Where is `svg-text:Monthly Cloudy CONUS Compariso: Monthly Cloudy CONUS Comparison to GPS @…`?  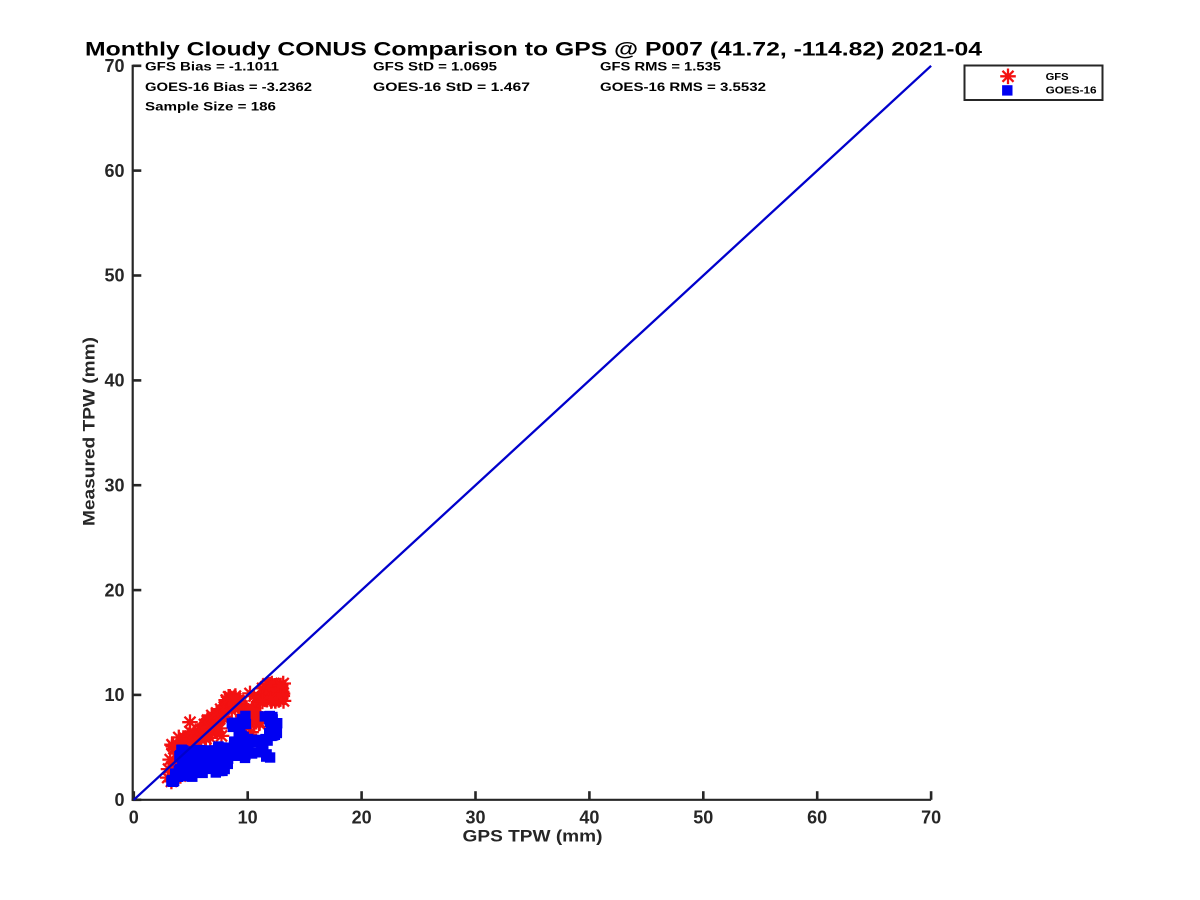
svg-text:Monthly Cloudy CONUS Compariso: Monthly Cloudy CONUS Comparison to GPS @… is located at coordinates (533, 50).